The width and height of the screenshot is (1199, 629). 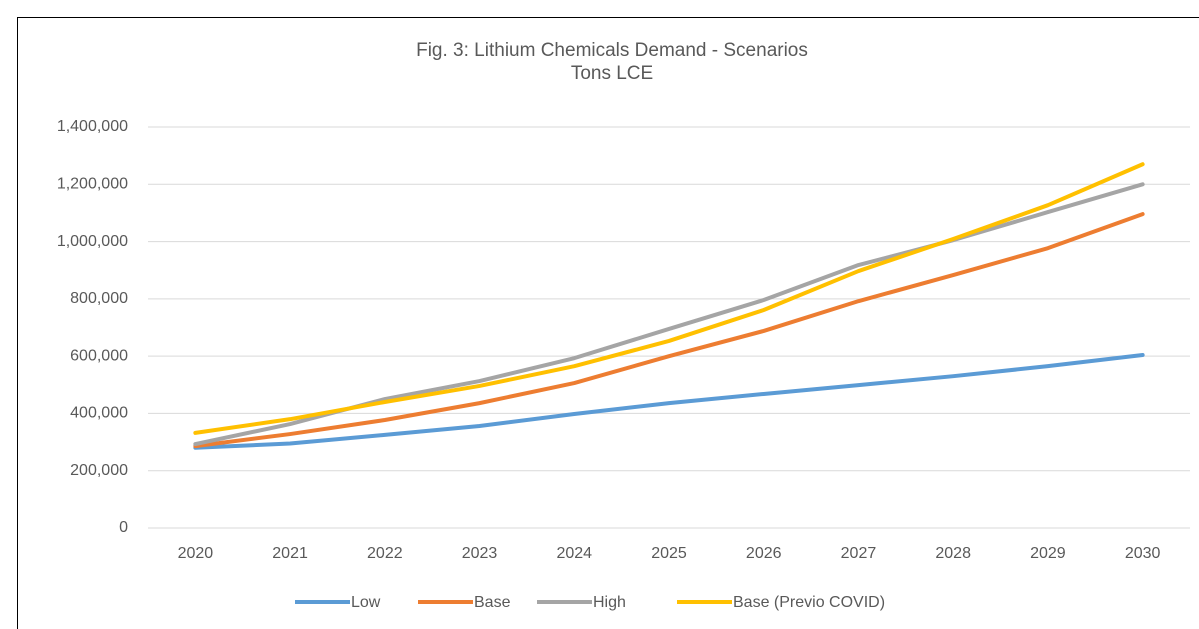 I want to click on chart-subtitle: Tons LCE, so click(x=612, y=73).